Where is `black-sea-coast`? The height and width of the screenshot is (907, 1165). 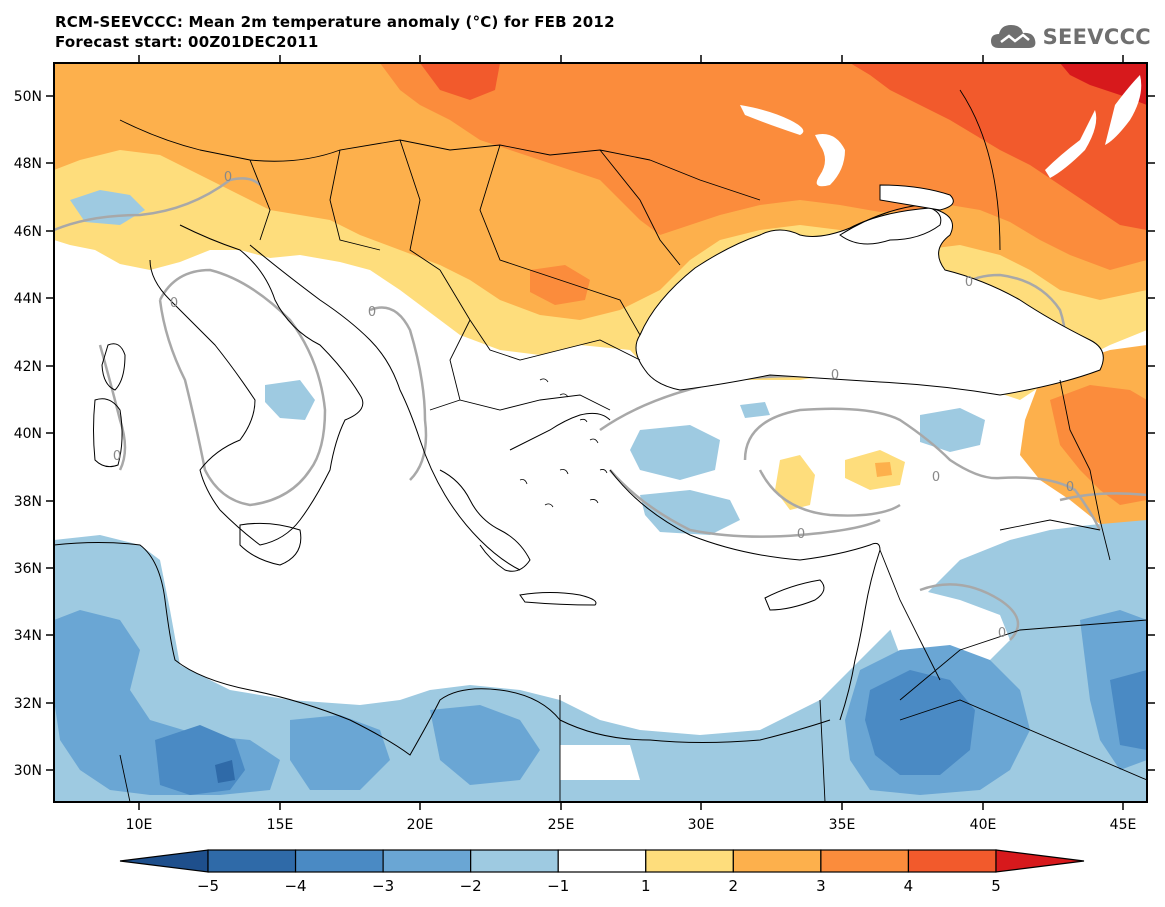
black-sea-coast is located at coordinates (869, 301).